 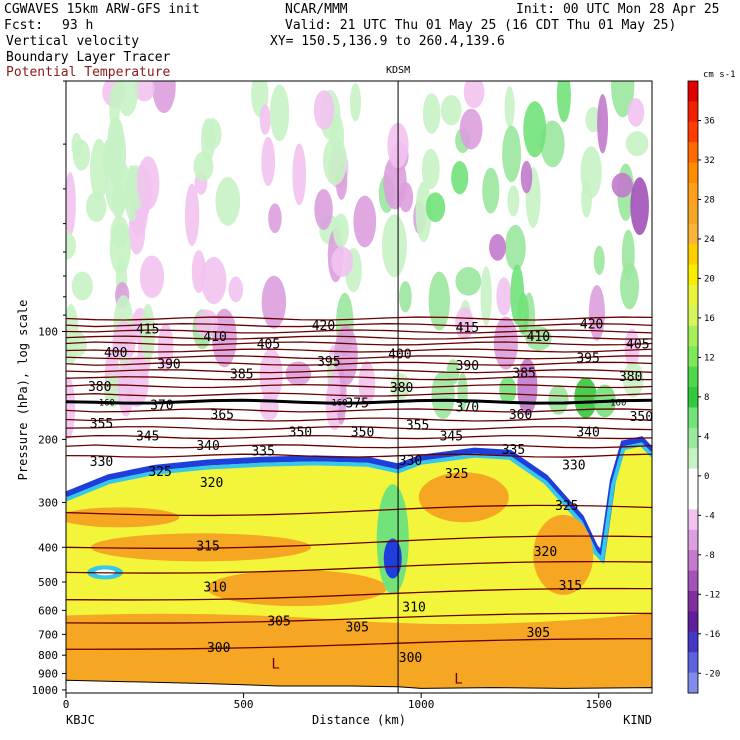 What do you see at coordinates (513, 450) in the screenshot?
I see `theta-label: 335` at bounding box center [513, 450].